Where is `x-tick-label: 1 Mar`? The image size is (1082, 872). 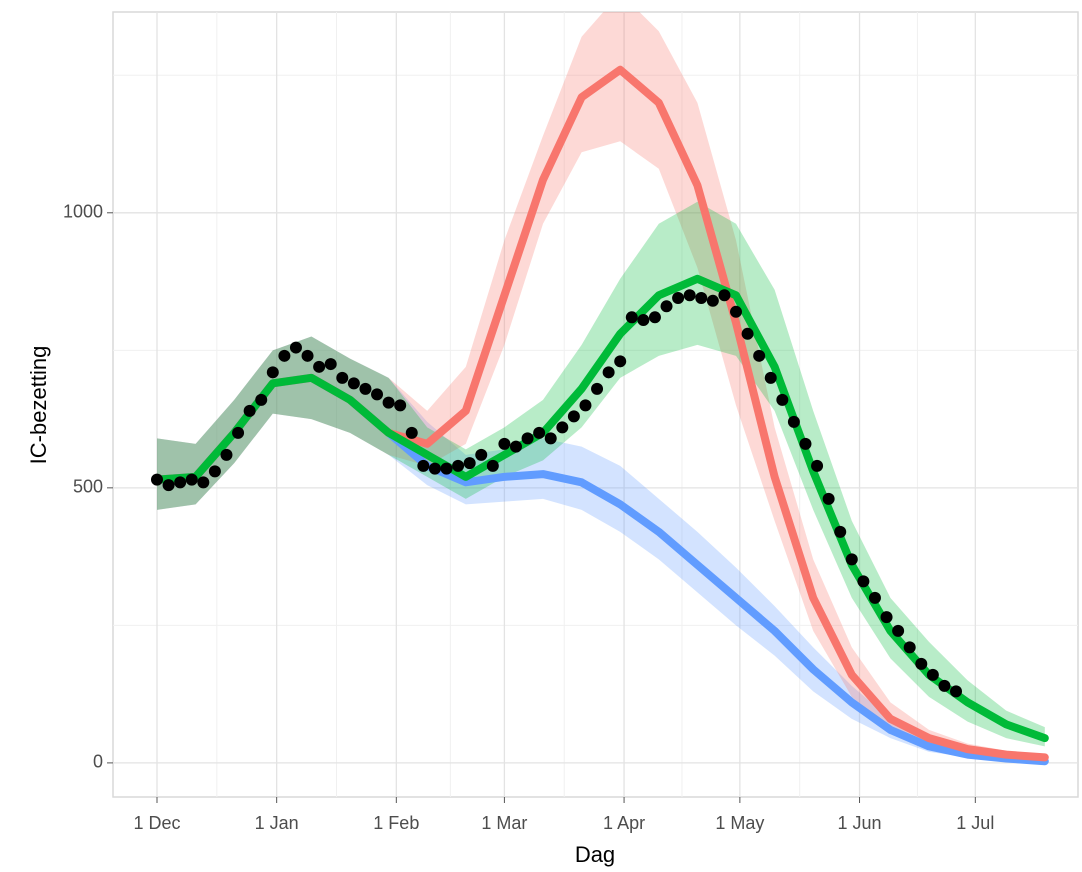
x-tick-label: 1 Mar is located at coordinates (504, 823).